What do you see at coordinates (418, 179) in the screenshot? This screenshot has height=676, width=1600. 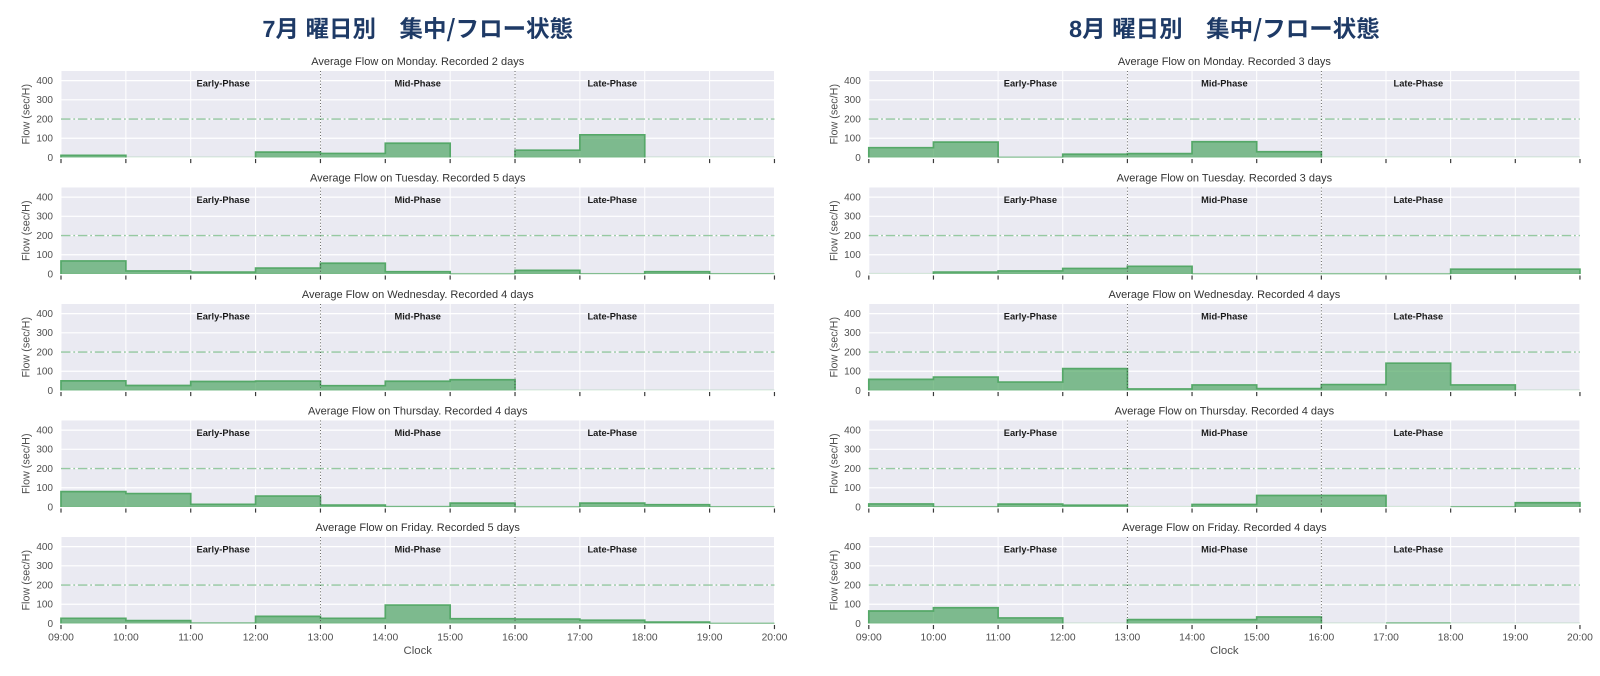 I see `svg-text:Average Flow on Tuesday. Recor: Average Flow on Tuesday. Recorded 5 days` at bounding box center [418, 179].